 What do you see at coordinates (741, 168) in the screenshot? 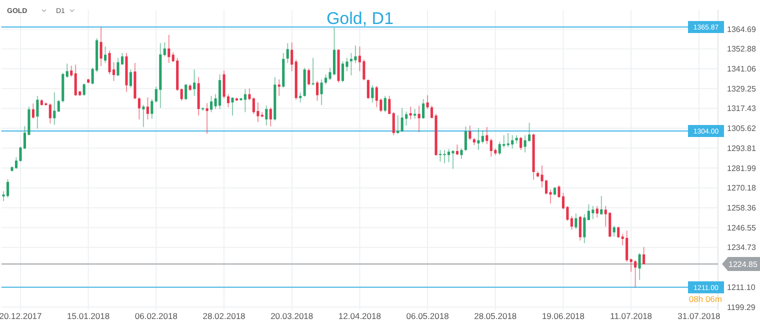
I see `y-tick-label: 1281.99` at bounding box center [741, 168].